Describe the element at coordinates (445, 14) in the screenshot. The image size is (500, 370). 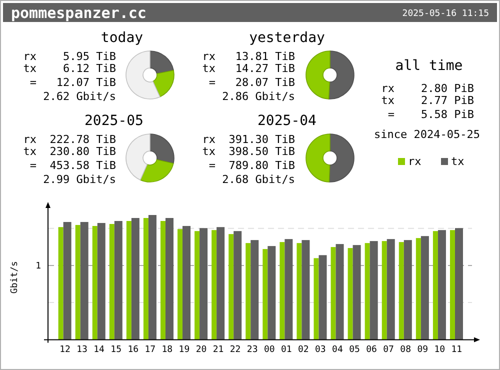
I see `text: 2025-05-16 11:15` at that location.